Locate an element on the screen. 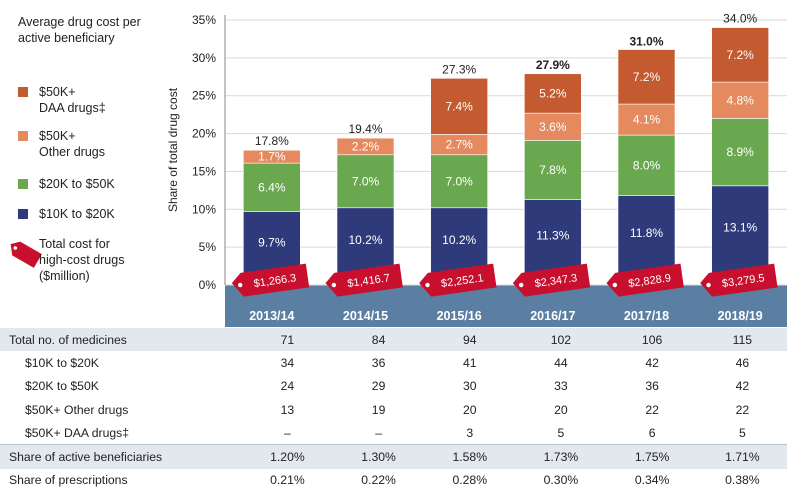  table-cell: 33 is located at coordinates (561, 386).